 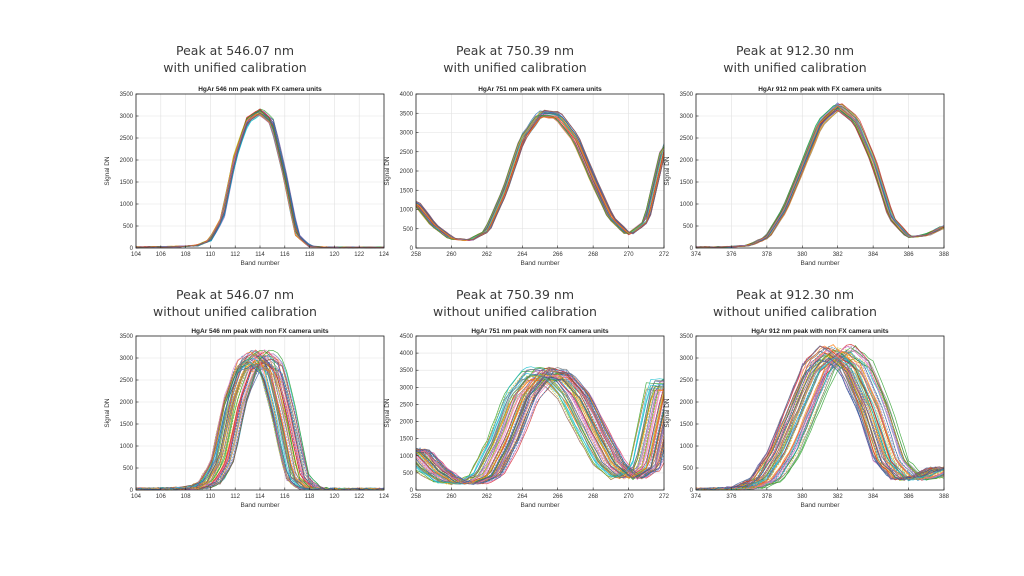 What do you see at coordinates (310, 255) in the screenshot?
I see `x-tick-label: 118` at bounding box center [310, 255].